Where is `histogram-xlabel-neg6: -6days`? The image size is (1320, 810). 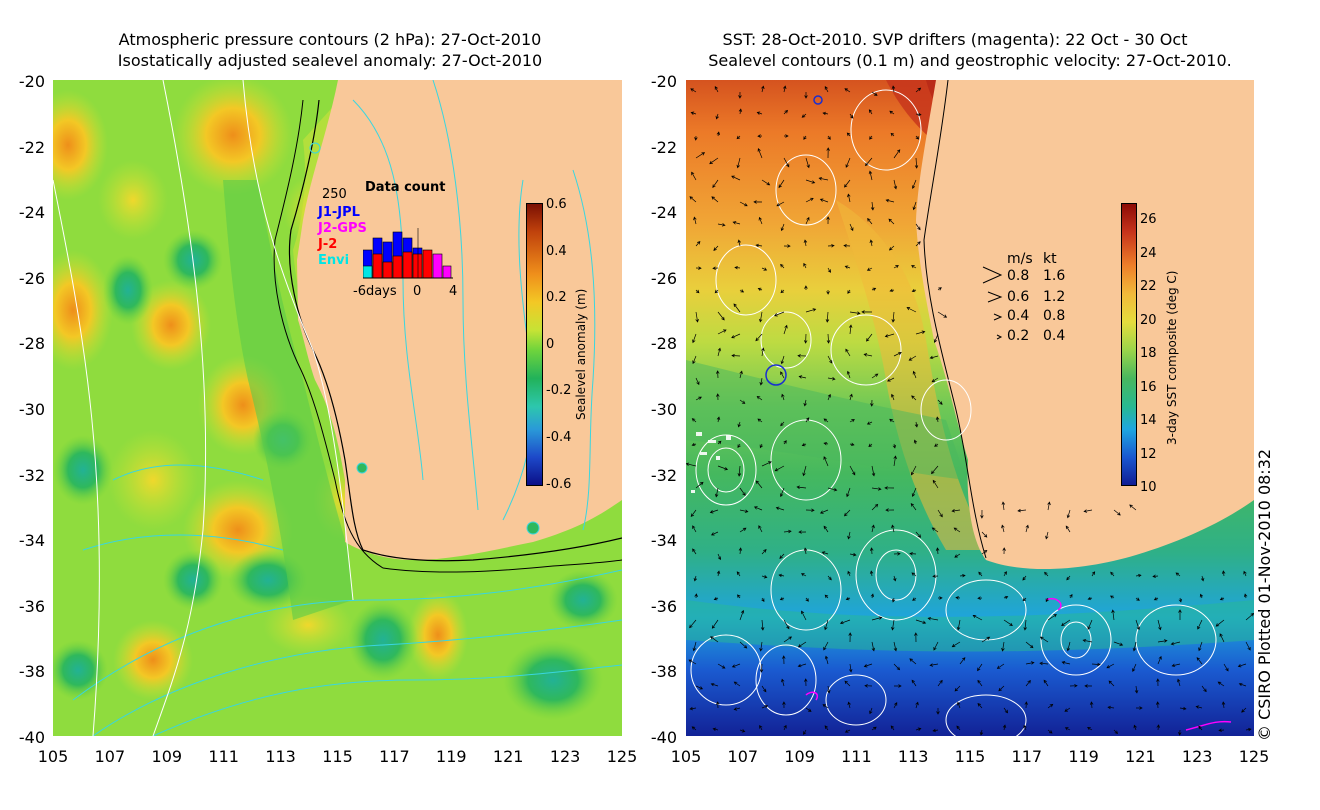 histogram-xlabel-neg6: -6days is located at coordinates (375, 291).